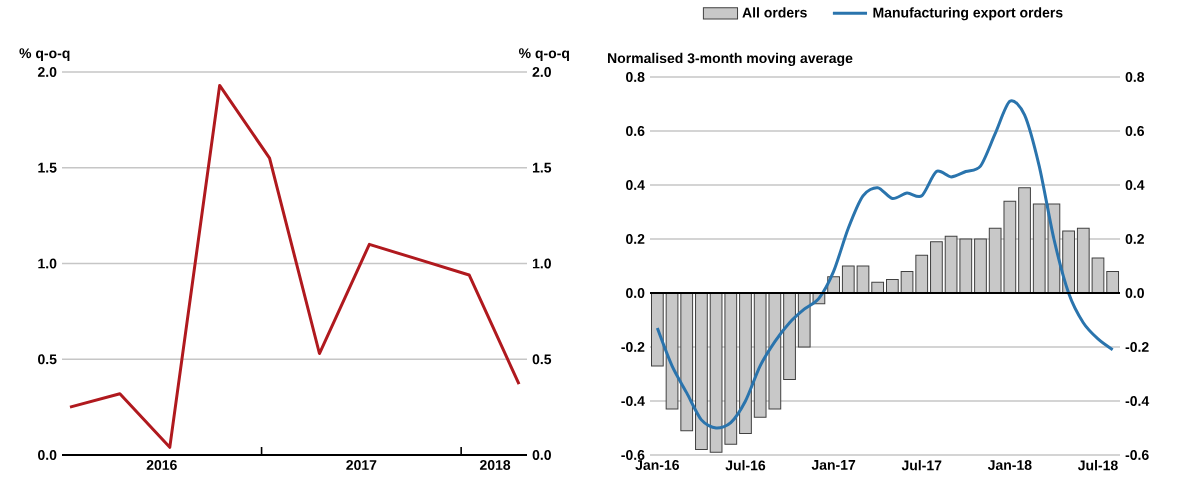  I want to click on x-tick-label: Jan-17, so click(833, 465).